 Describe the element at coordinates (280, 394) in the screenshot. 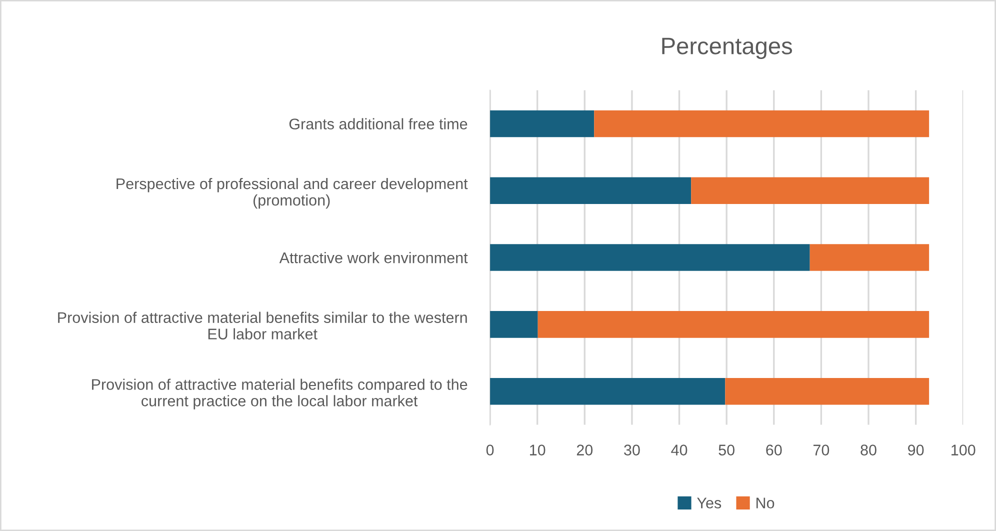

I see `y-tick-label: Provision of attractive material benefits compared to the current practice on the local labor market` at that location.